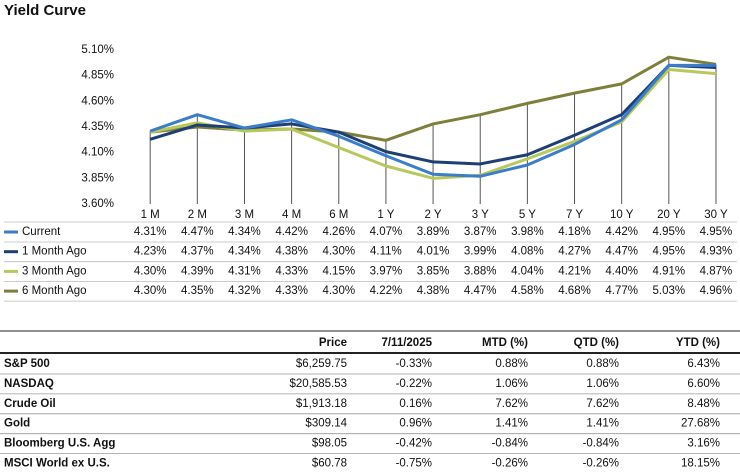 This screenshot has width=740, height=472. What do you see at coordinates (244, 215) in the screenshot?
I see `x-tick-label: 3 M` at bounding box center [244, 215].